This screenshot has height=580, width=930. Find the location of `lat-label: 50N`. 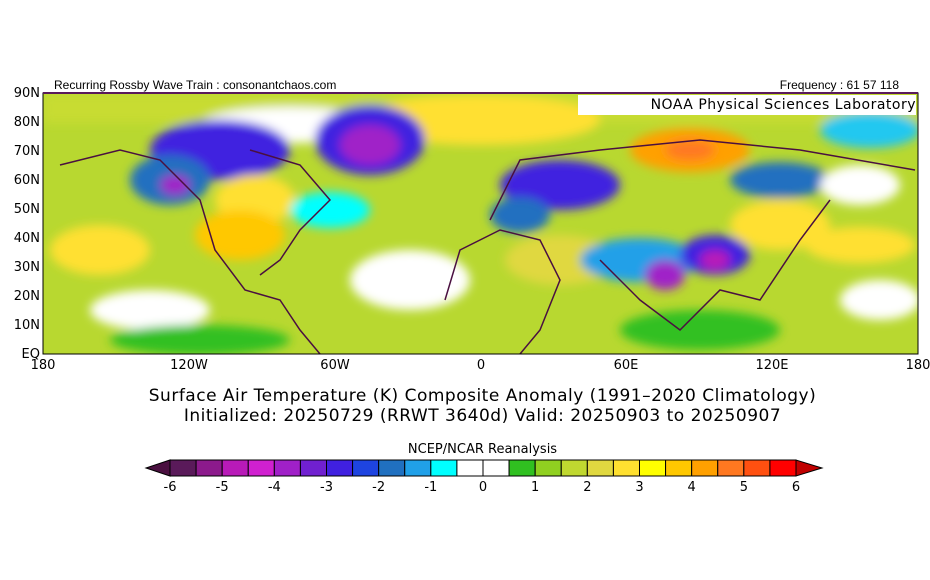

lat-label: 50N is located at coordinates (26, 209).